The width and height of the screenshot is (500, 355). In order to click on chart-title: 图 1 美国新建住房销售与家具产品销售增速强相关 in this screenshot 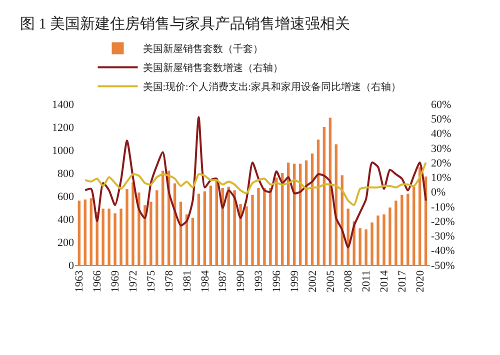, I will do `click(185, 23)`.